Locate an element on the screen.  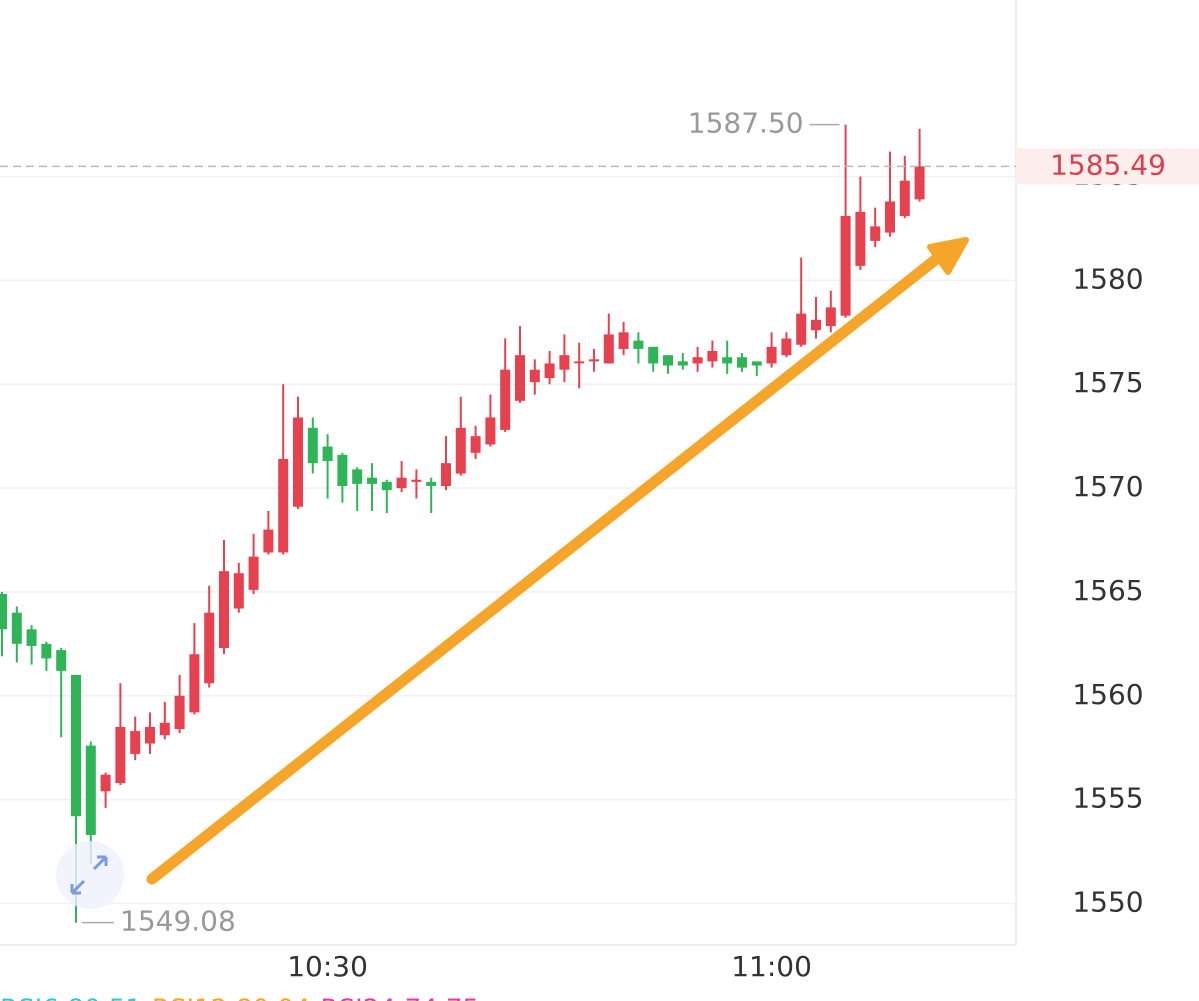
y-tick-label: 1575 is located at coordinates (1107, 382).